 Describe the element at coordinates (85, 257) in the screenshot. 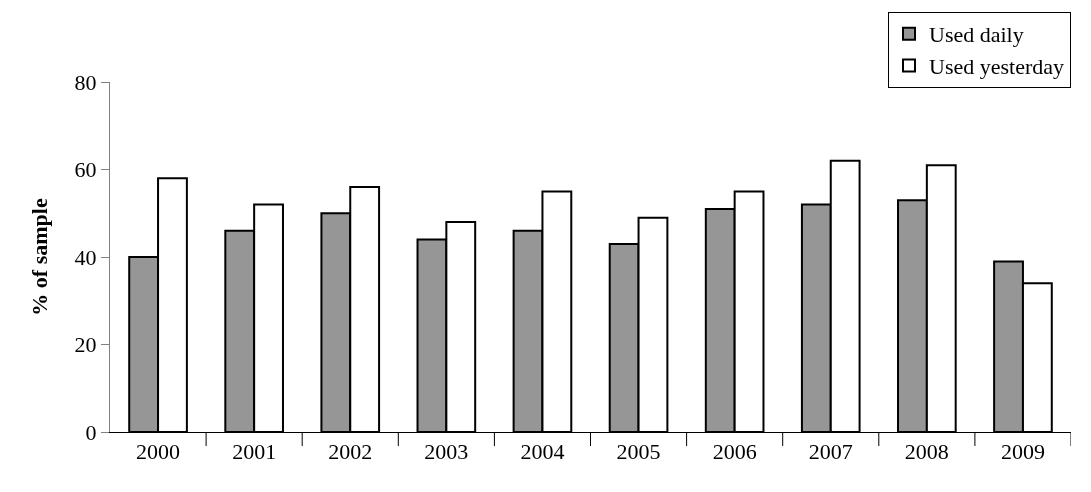

I see `y-tick-label: 40` at that location.